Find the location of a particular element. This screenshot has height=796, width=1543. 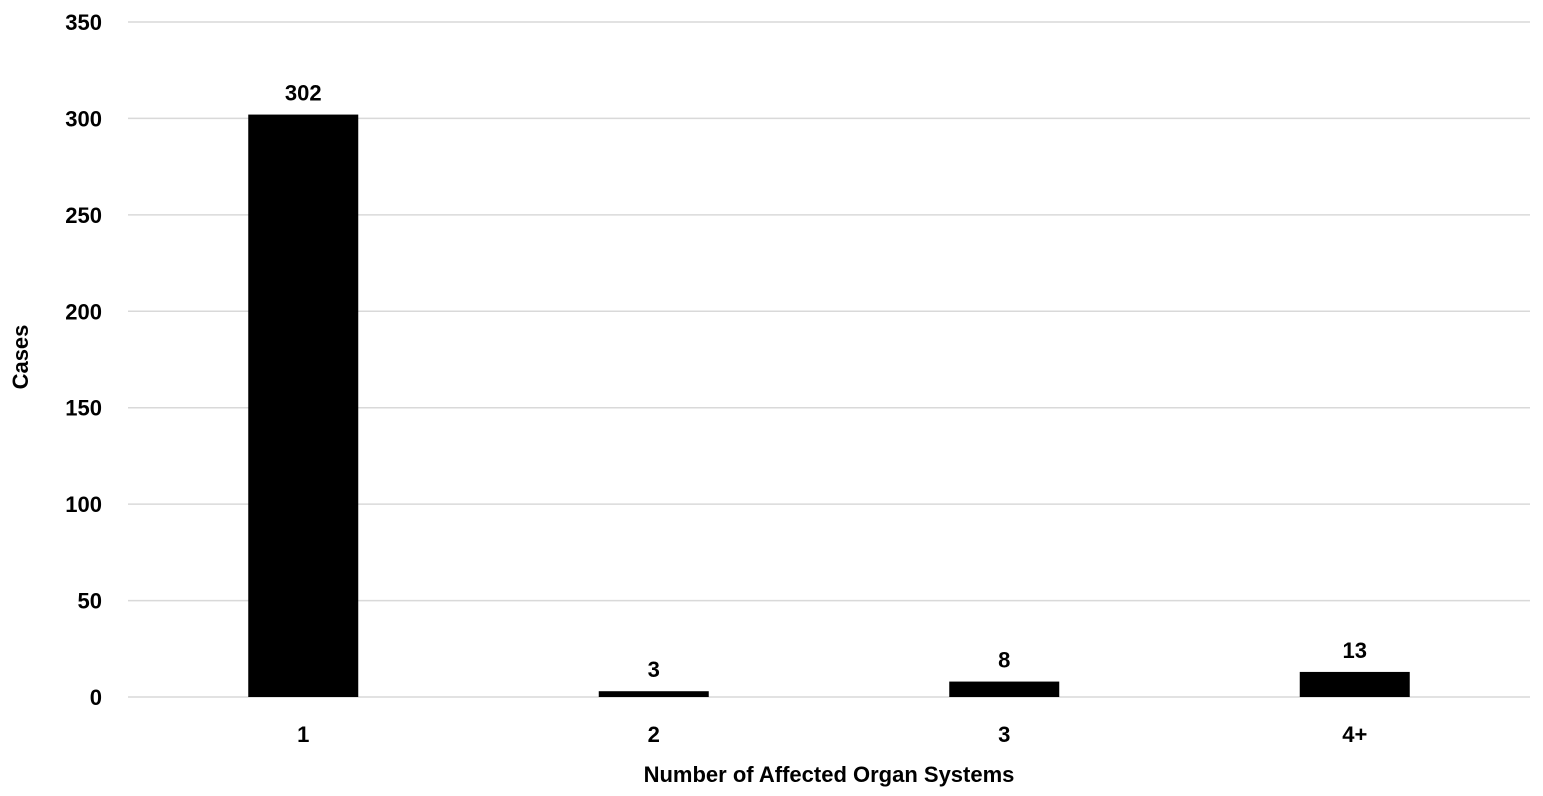

x-tick-label: 4+ is located at coordinates (1354, 734).